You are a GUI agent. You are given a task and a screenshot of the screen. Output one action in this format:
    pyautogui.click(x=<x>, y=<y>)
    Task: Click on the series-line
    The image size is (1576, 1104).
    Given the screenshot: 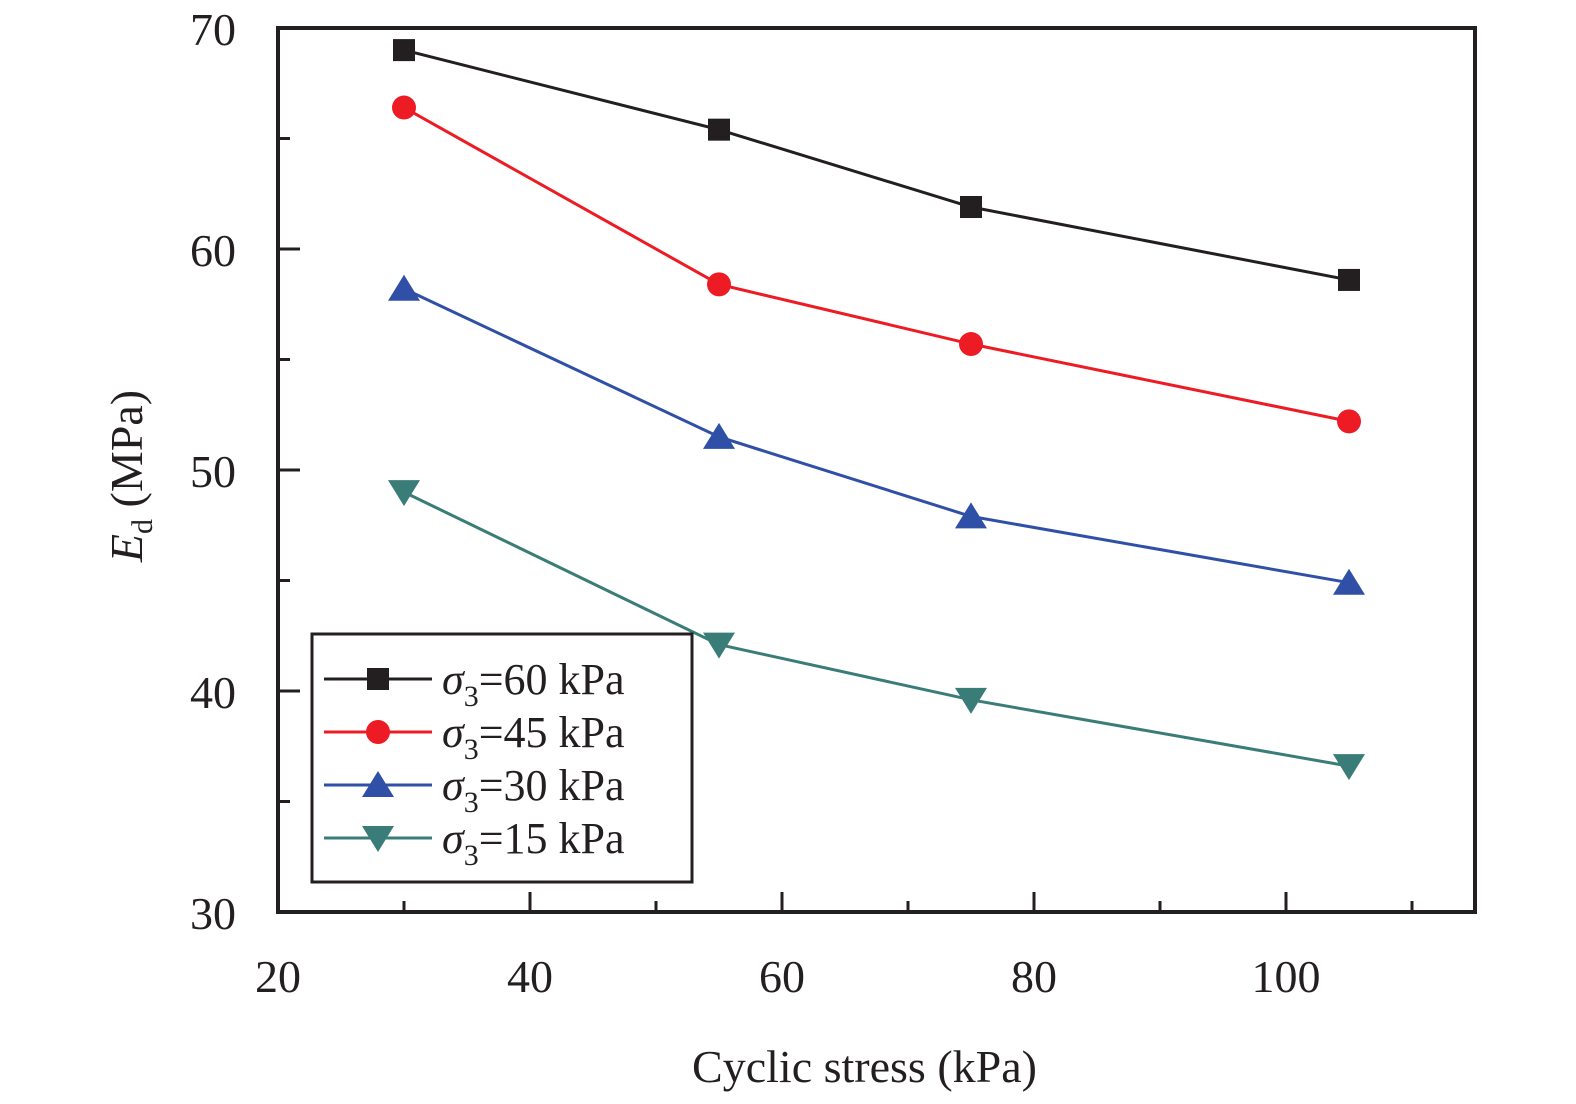 What is the action you would take?
    pyautogui.click(x=876, y=165)
    